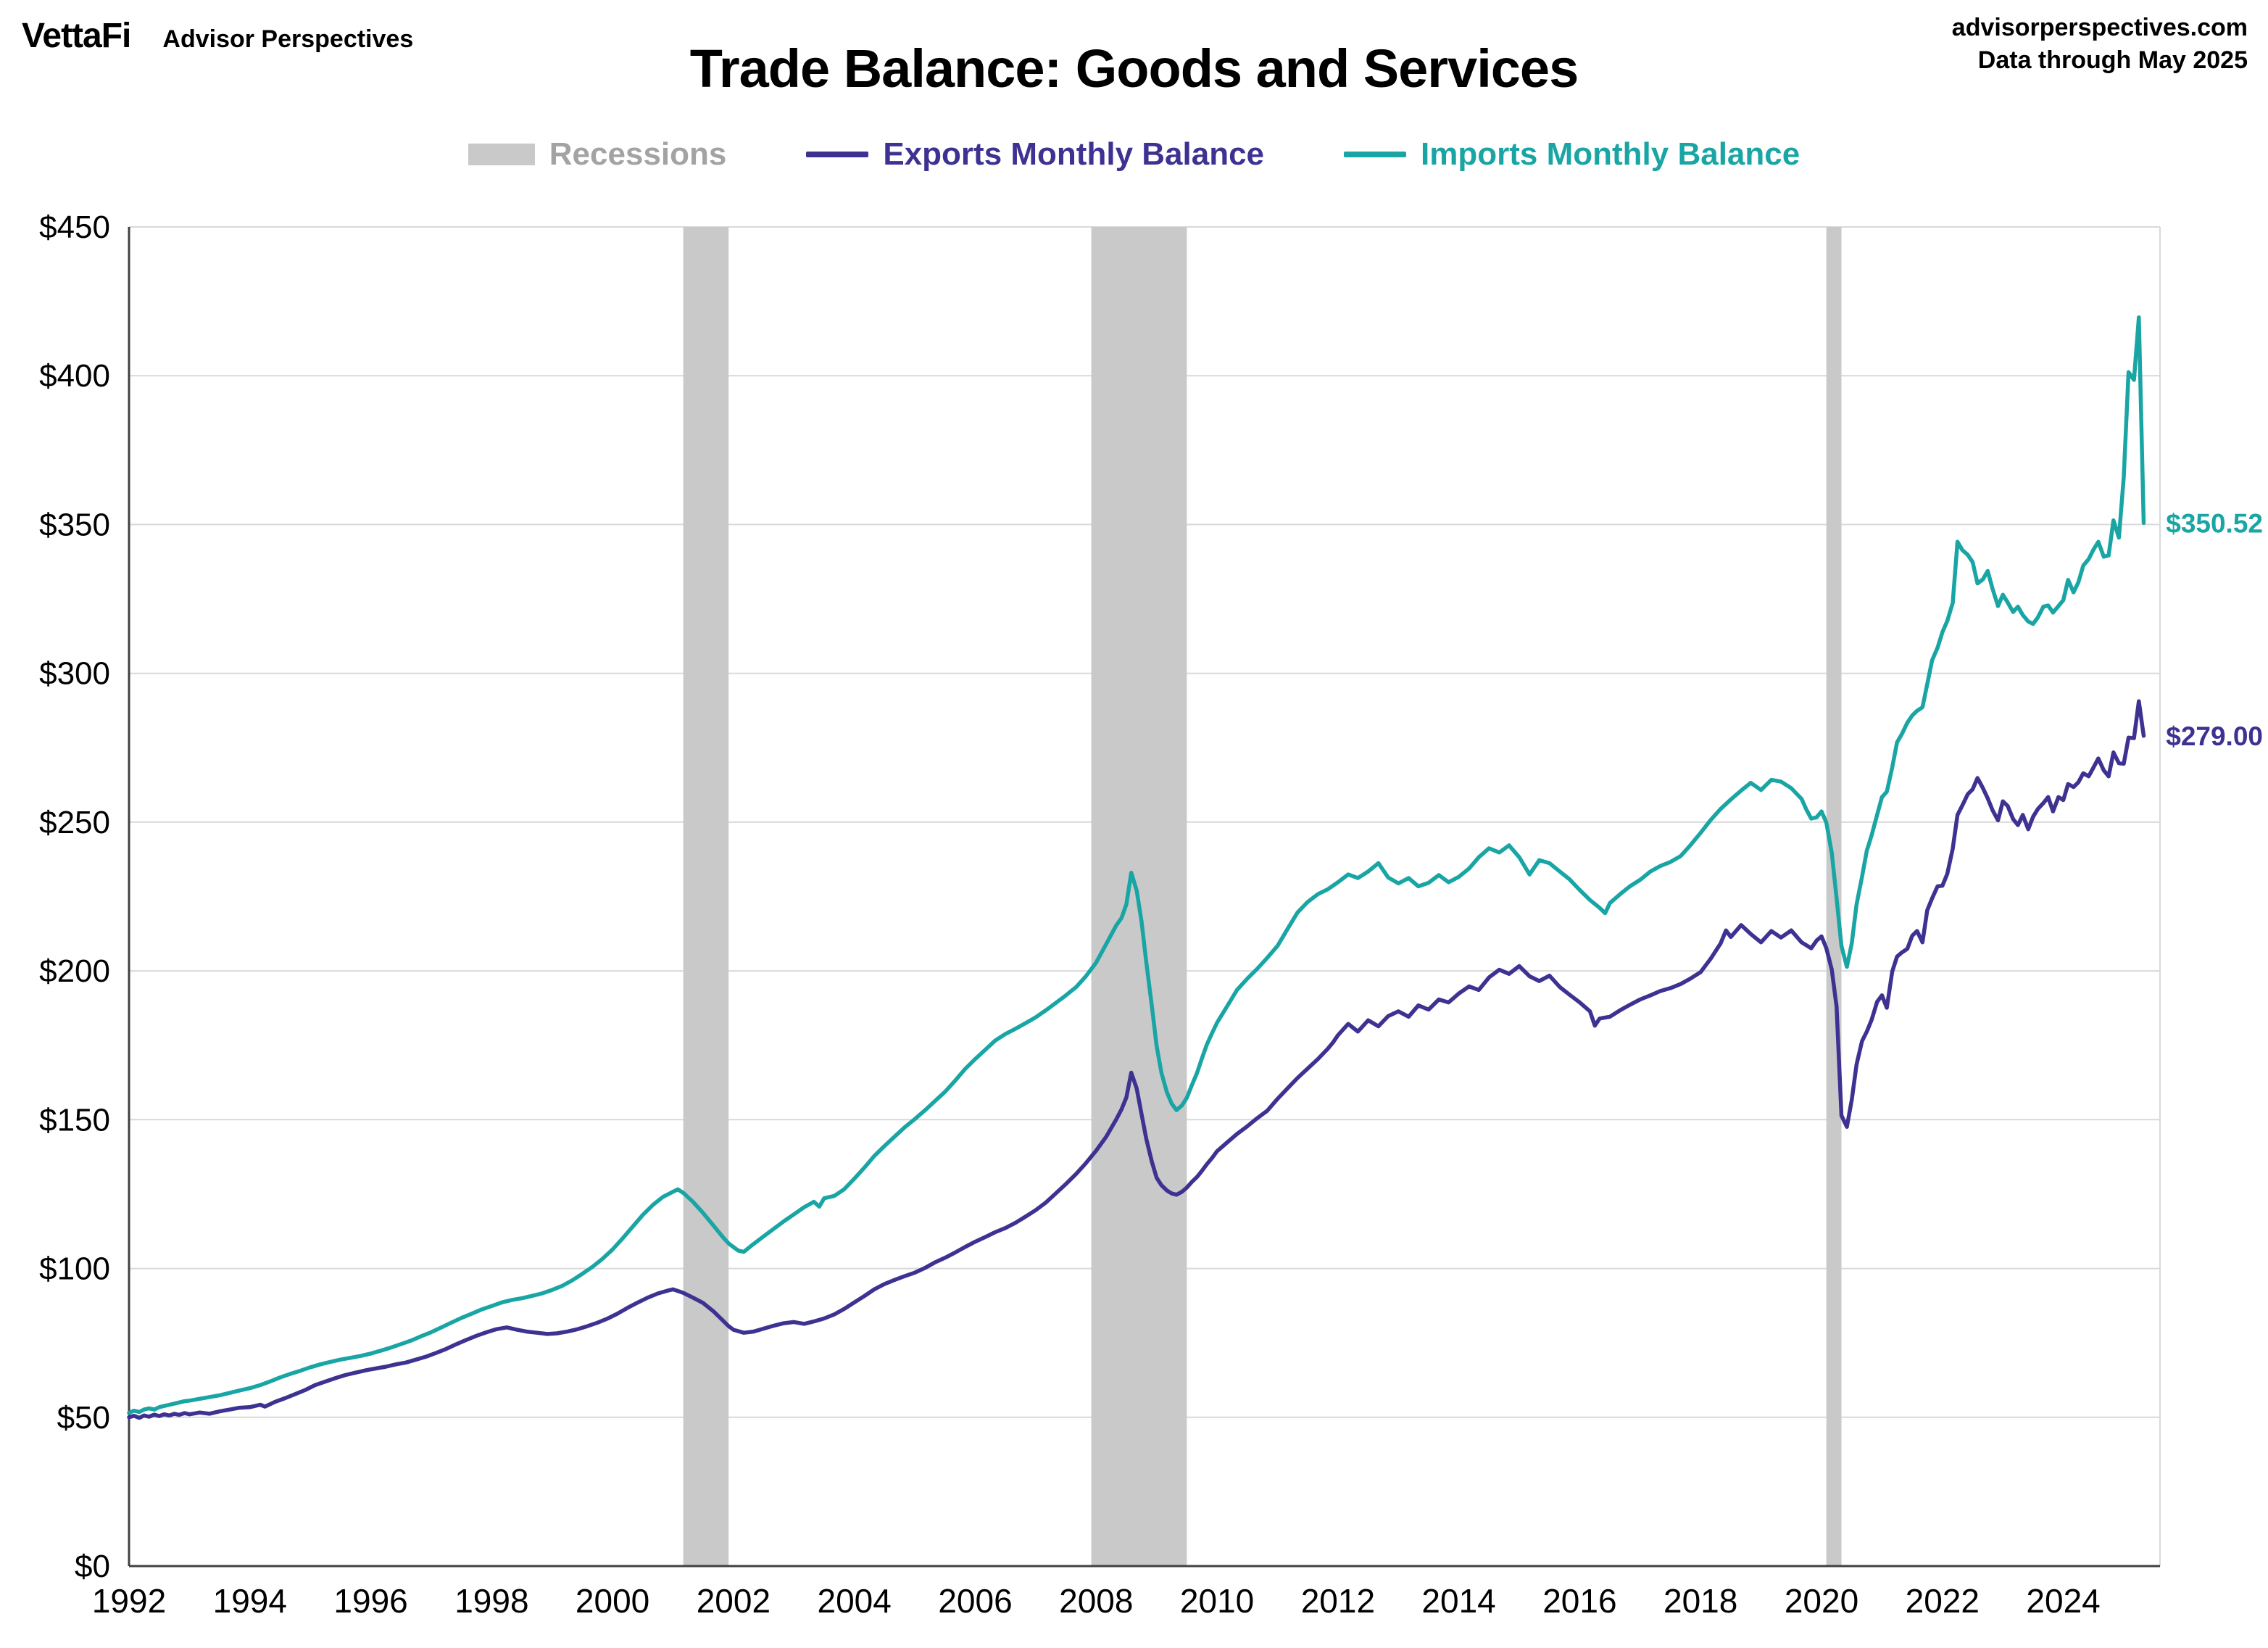  What do you see at coordinates (74, 1269) in the screenshot?
I see `y-tick-label: $100` at bounding box center [74, 1269].